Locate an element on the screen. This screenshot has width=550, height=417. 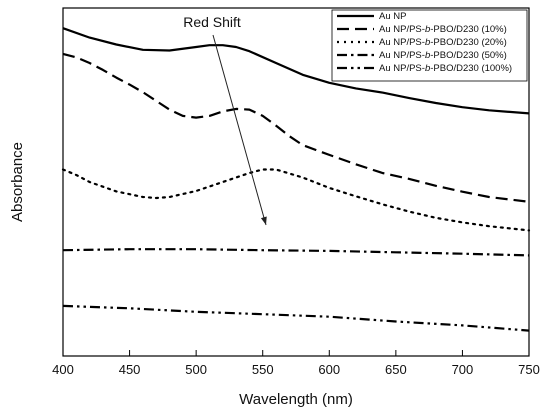
x-tick-label: 750 is located at coordinates (529, 369).